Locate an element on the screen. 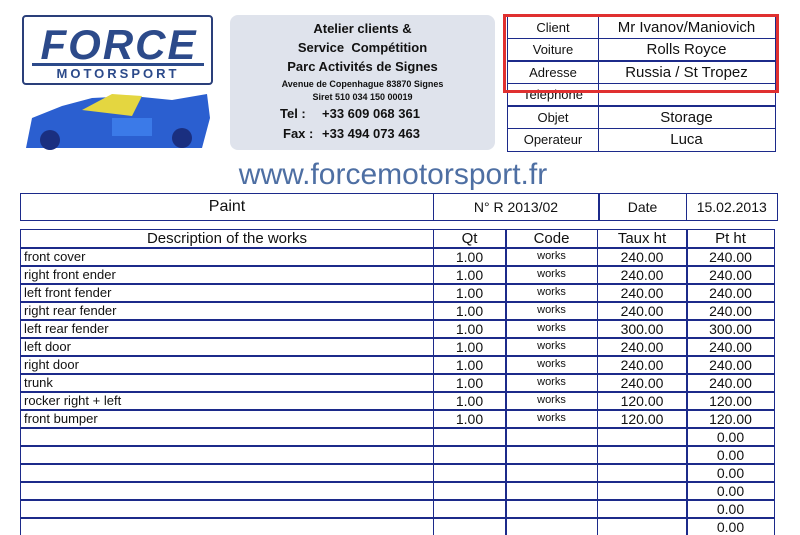 The height and width of the screenshot is (535, 800). car-image is located at coordinates (118, 120).